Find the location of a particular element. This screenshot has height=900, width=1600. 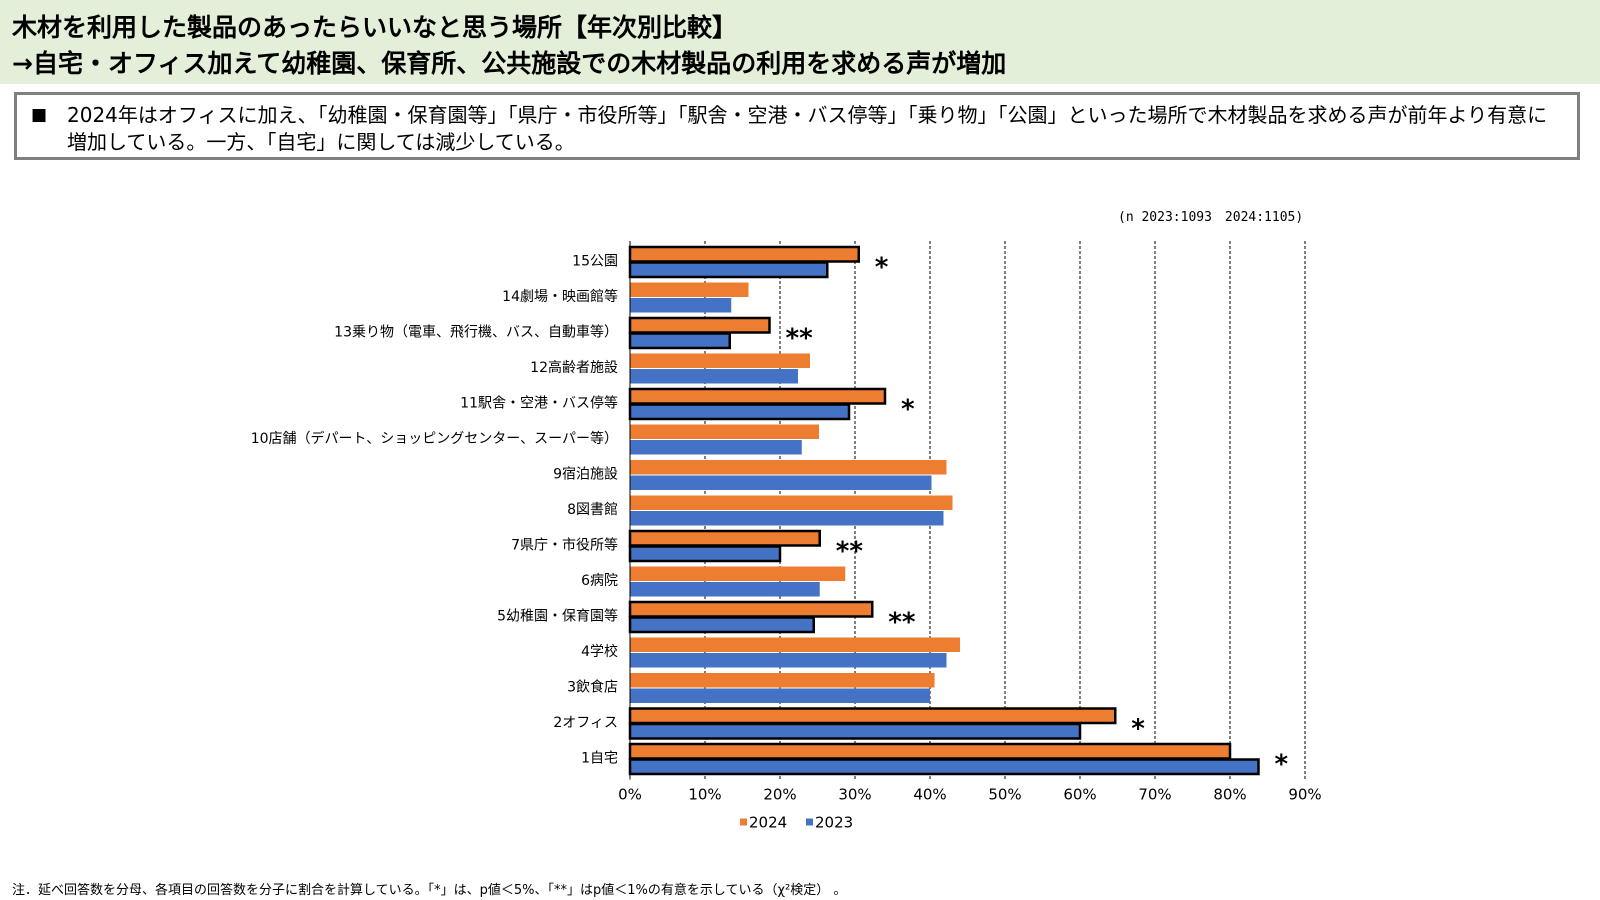

sample-size-note: (n 2023:1093 2024:1105) is located at coordinates (1211, 217).